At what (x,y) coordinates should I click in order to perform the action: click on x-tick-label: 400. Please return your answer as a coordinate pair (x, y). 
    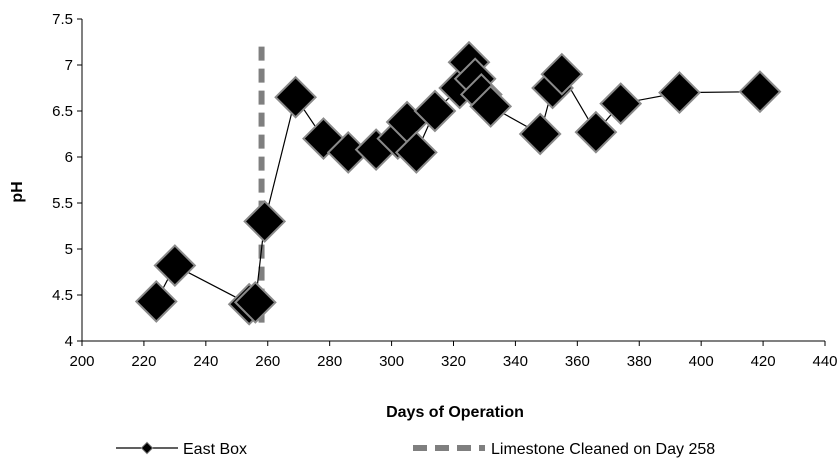
    Looking at the image, I should click on (701, 361).